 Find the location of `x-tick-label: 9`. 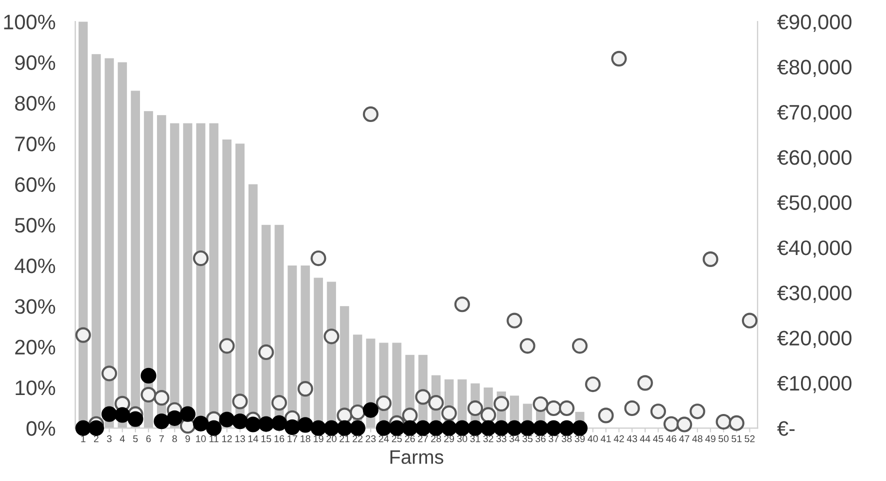

x-tick-label: 9 is located at coordinates (187, 438).